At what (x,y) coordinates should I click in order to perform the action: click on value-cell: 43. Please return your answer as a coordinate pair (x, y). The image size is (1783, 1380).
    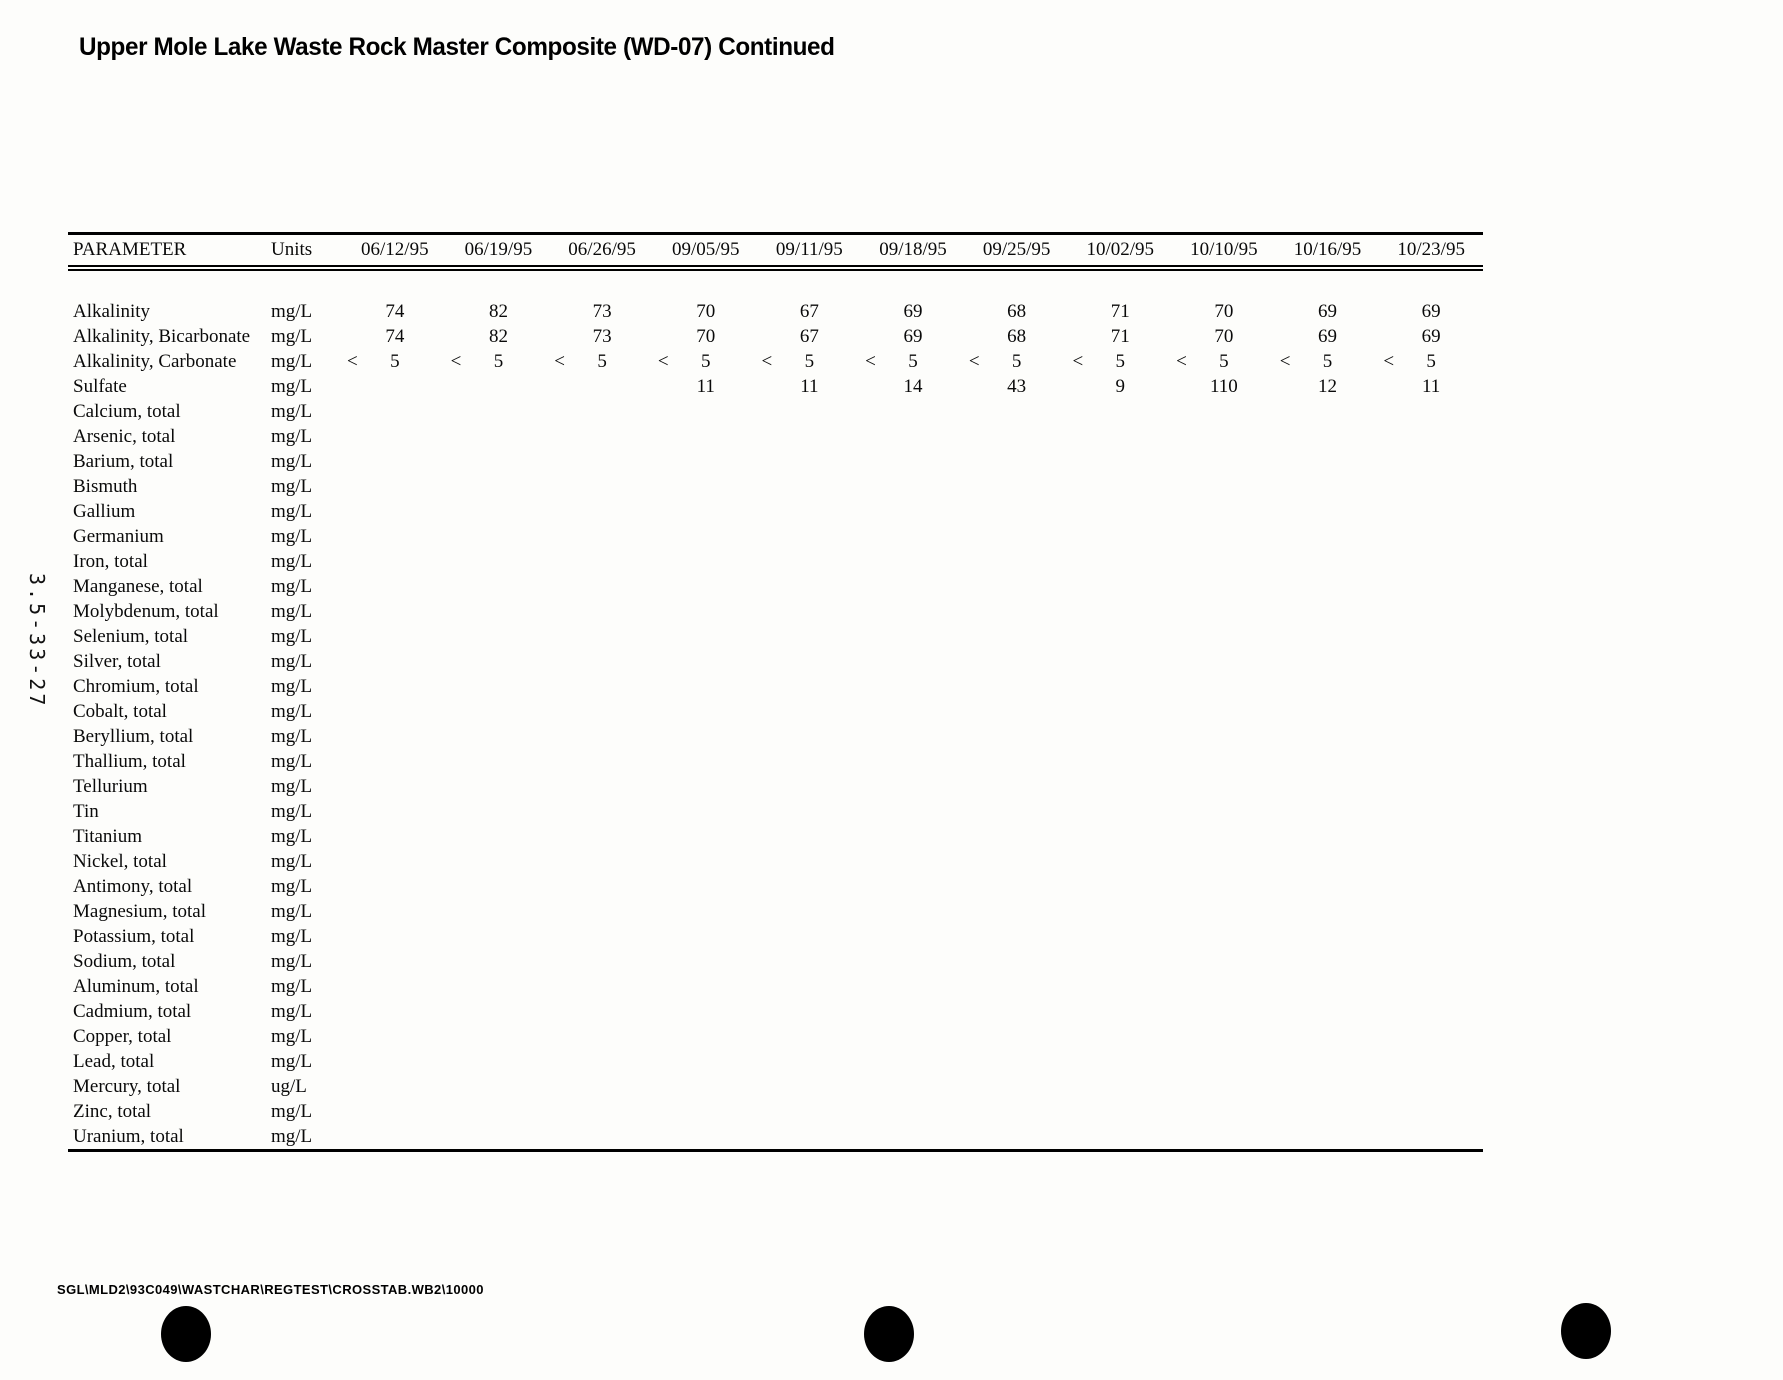
    Looking at the image, I should click on (1017, 386).